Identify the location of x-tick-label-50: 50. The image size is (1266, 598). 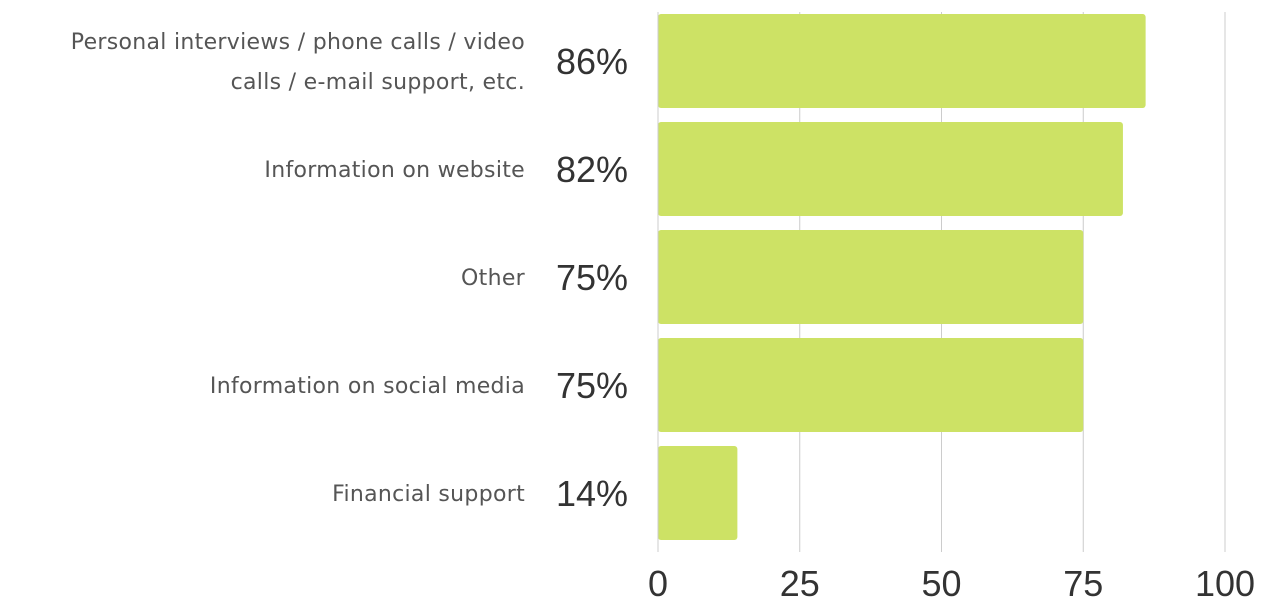
(941, 580).